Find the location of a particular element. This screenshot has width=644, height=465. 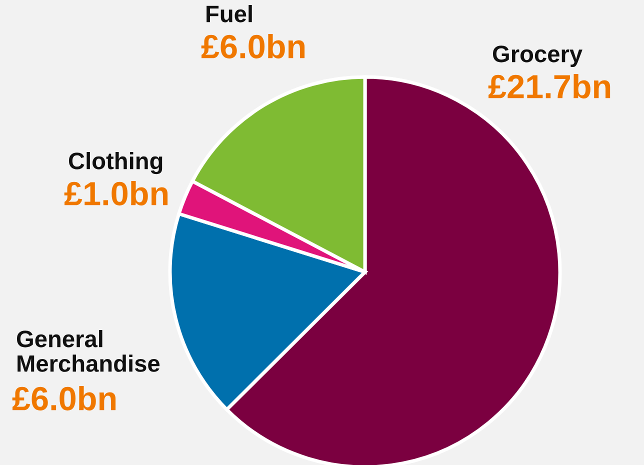

slice-label: General Merchandise is located at coordinates (88, 351).